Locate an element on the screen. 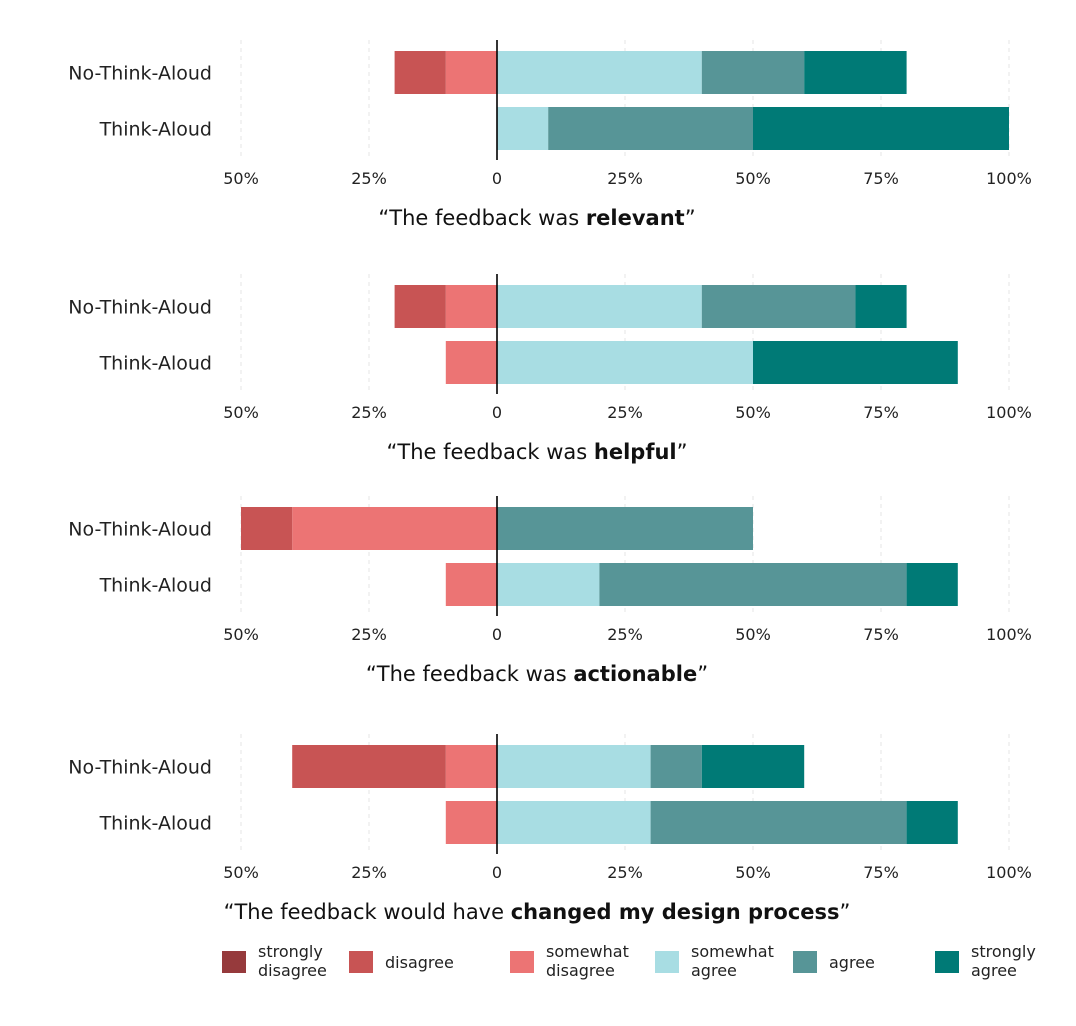 The width and height of the screenshot is (1076, 1026). panel-title-bold: relevant is located at coordinates (635, 218).